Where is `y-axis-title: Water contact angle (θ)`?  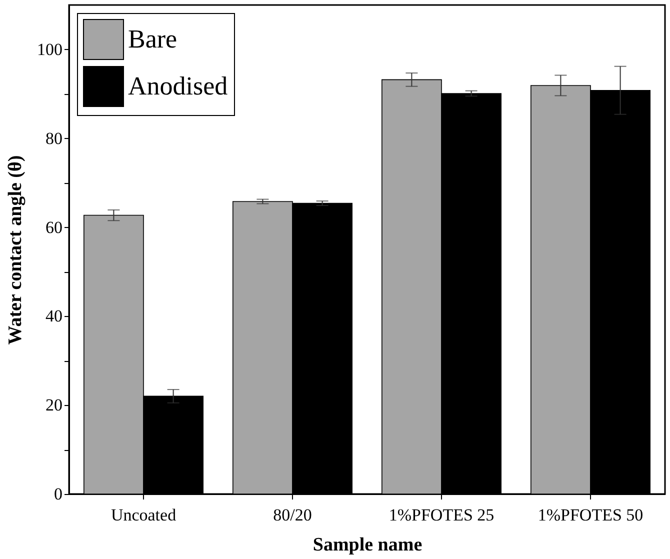 y-axis-title: Water contact angle (θ) is located at coordinates (15, 250).